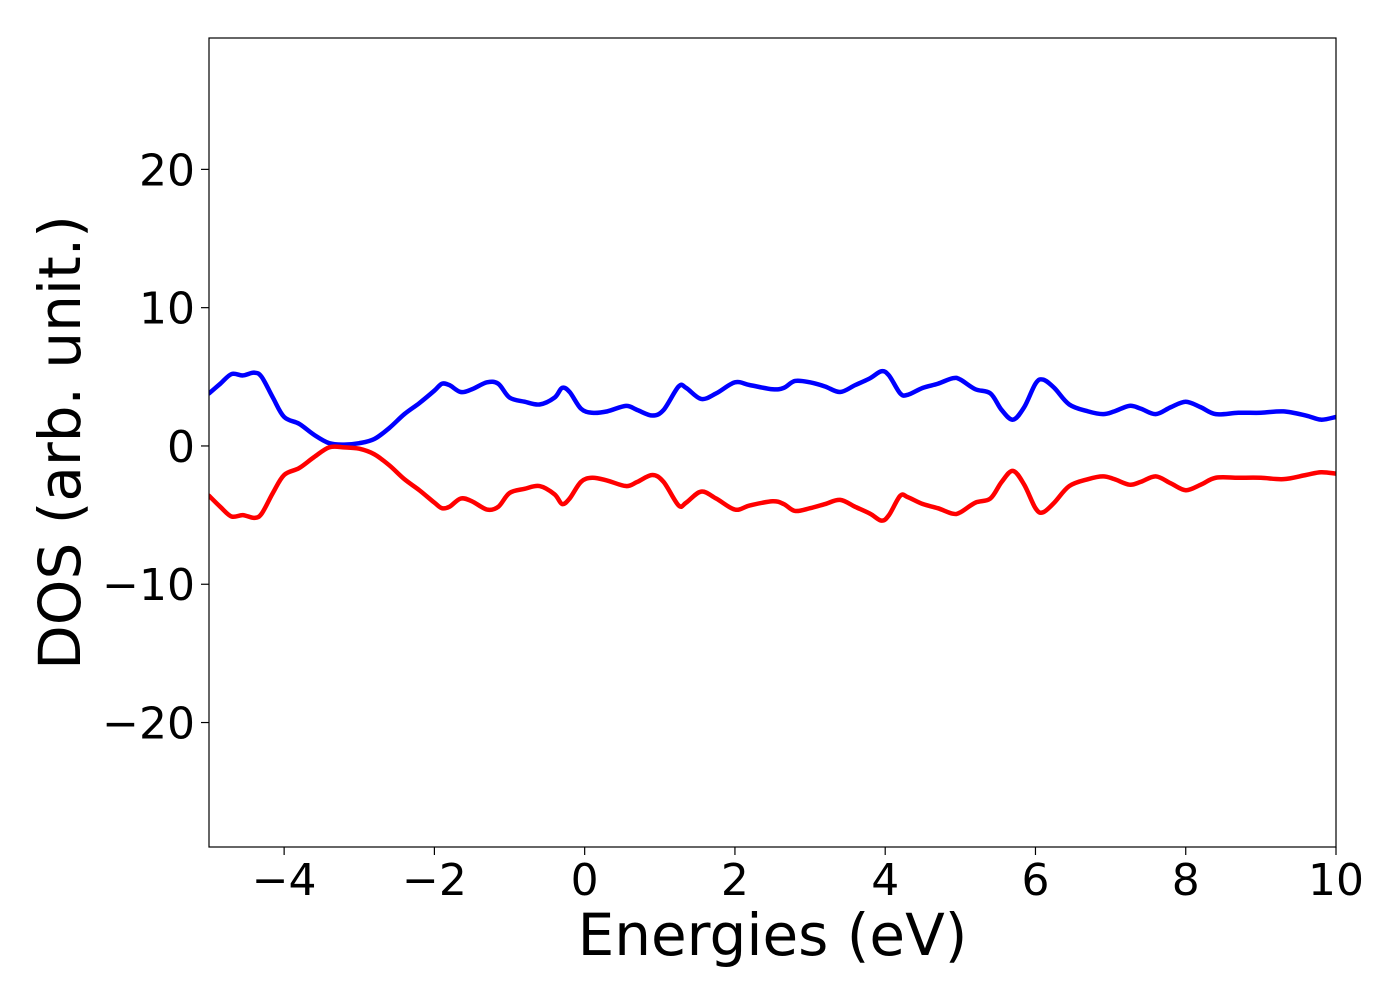 Image resolution: width=1400 pixels, height=1000 pixels. I want to click on x-tick-label: 0, so click(585, 880).